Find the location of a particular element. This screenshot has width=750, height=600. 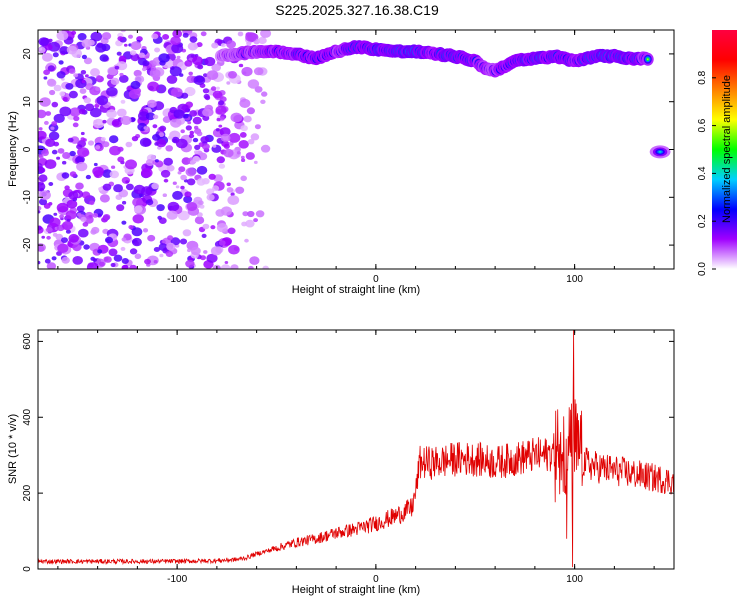

heatmap-ridge-cell is located at coordinates (648, 59).